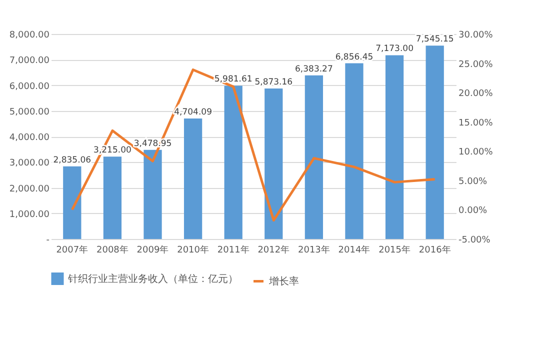  What do you see at coordinates (29, 35) in the screenshot?
I see `y-tick-label: 8,000.00` at bounding box center [29, 35].